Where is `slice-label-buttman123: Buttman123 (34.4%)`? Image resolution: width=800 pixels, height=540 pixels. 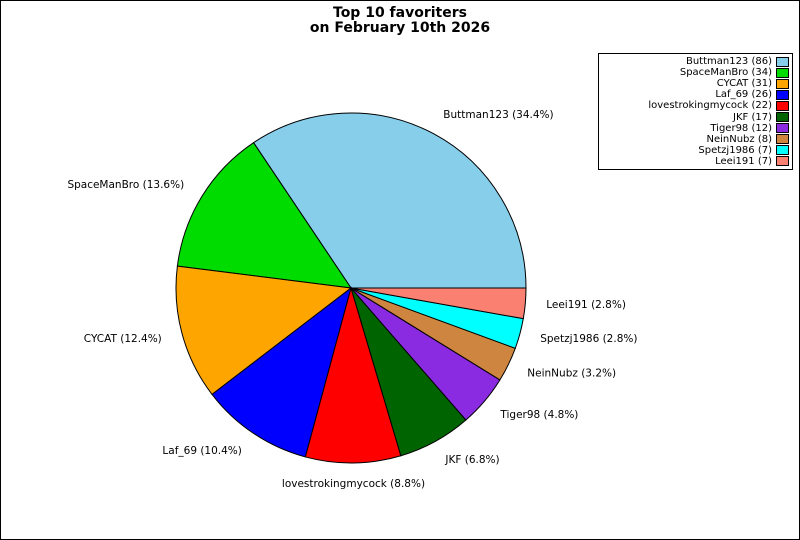 slice-label-buttman123: Buttman123 (34.4%) is located at coordinates (498, 115).